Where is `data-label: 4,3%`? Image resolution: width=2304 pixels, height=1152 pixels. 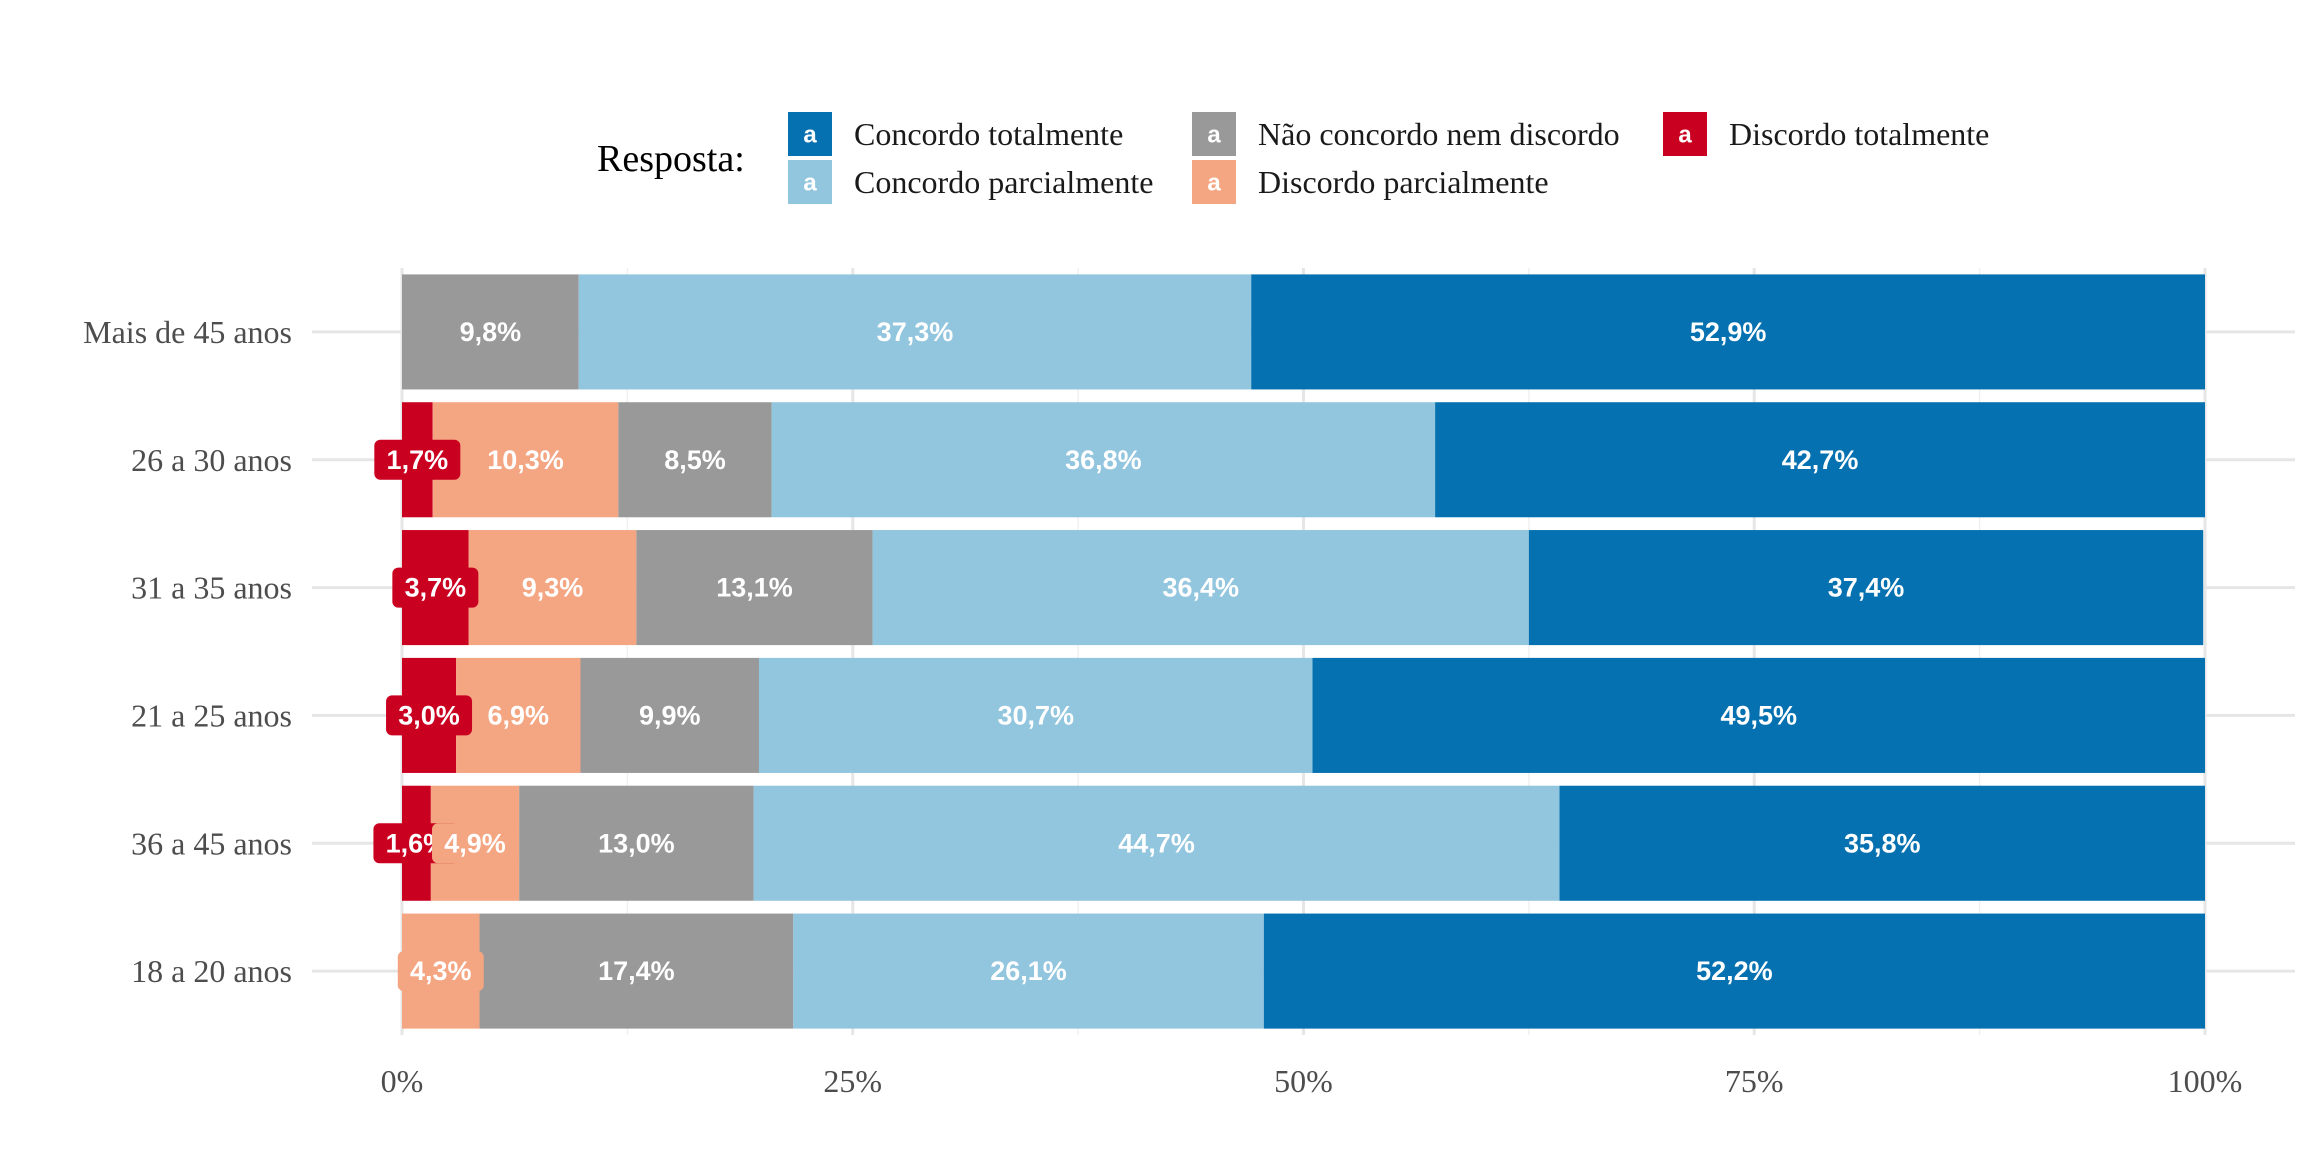 data-label: 4,3% is located at coordinates (441, 971).